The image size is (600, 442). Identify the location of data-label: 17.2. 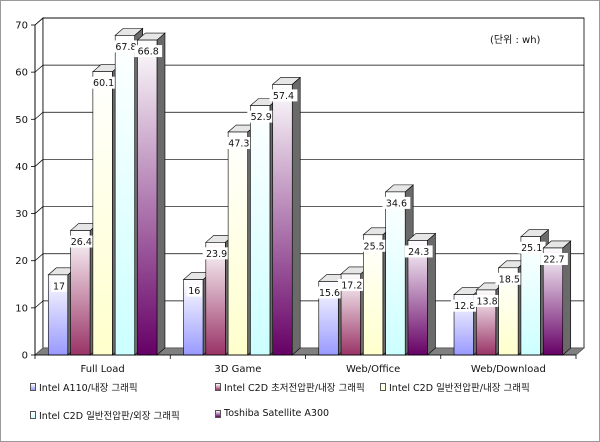
(351, 285).